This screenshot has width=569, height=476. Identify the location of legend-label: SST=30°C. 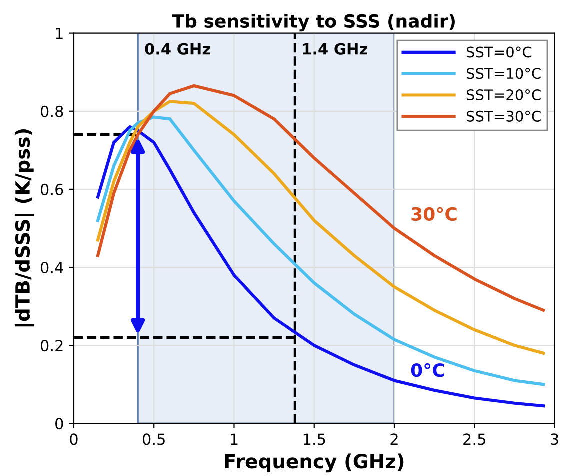
(503, 116).